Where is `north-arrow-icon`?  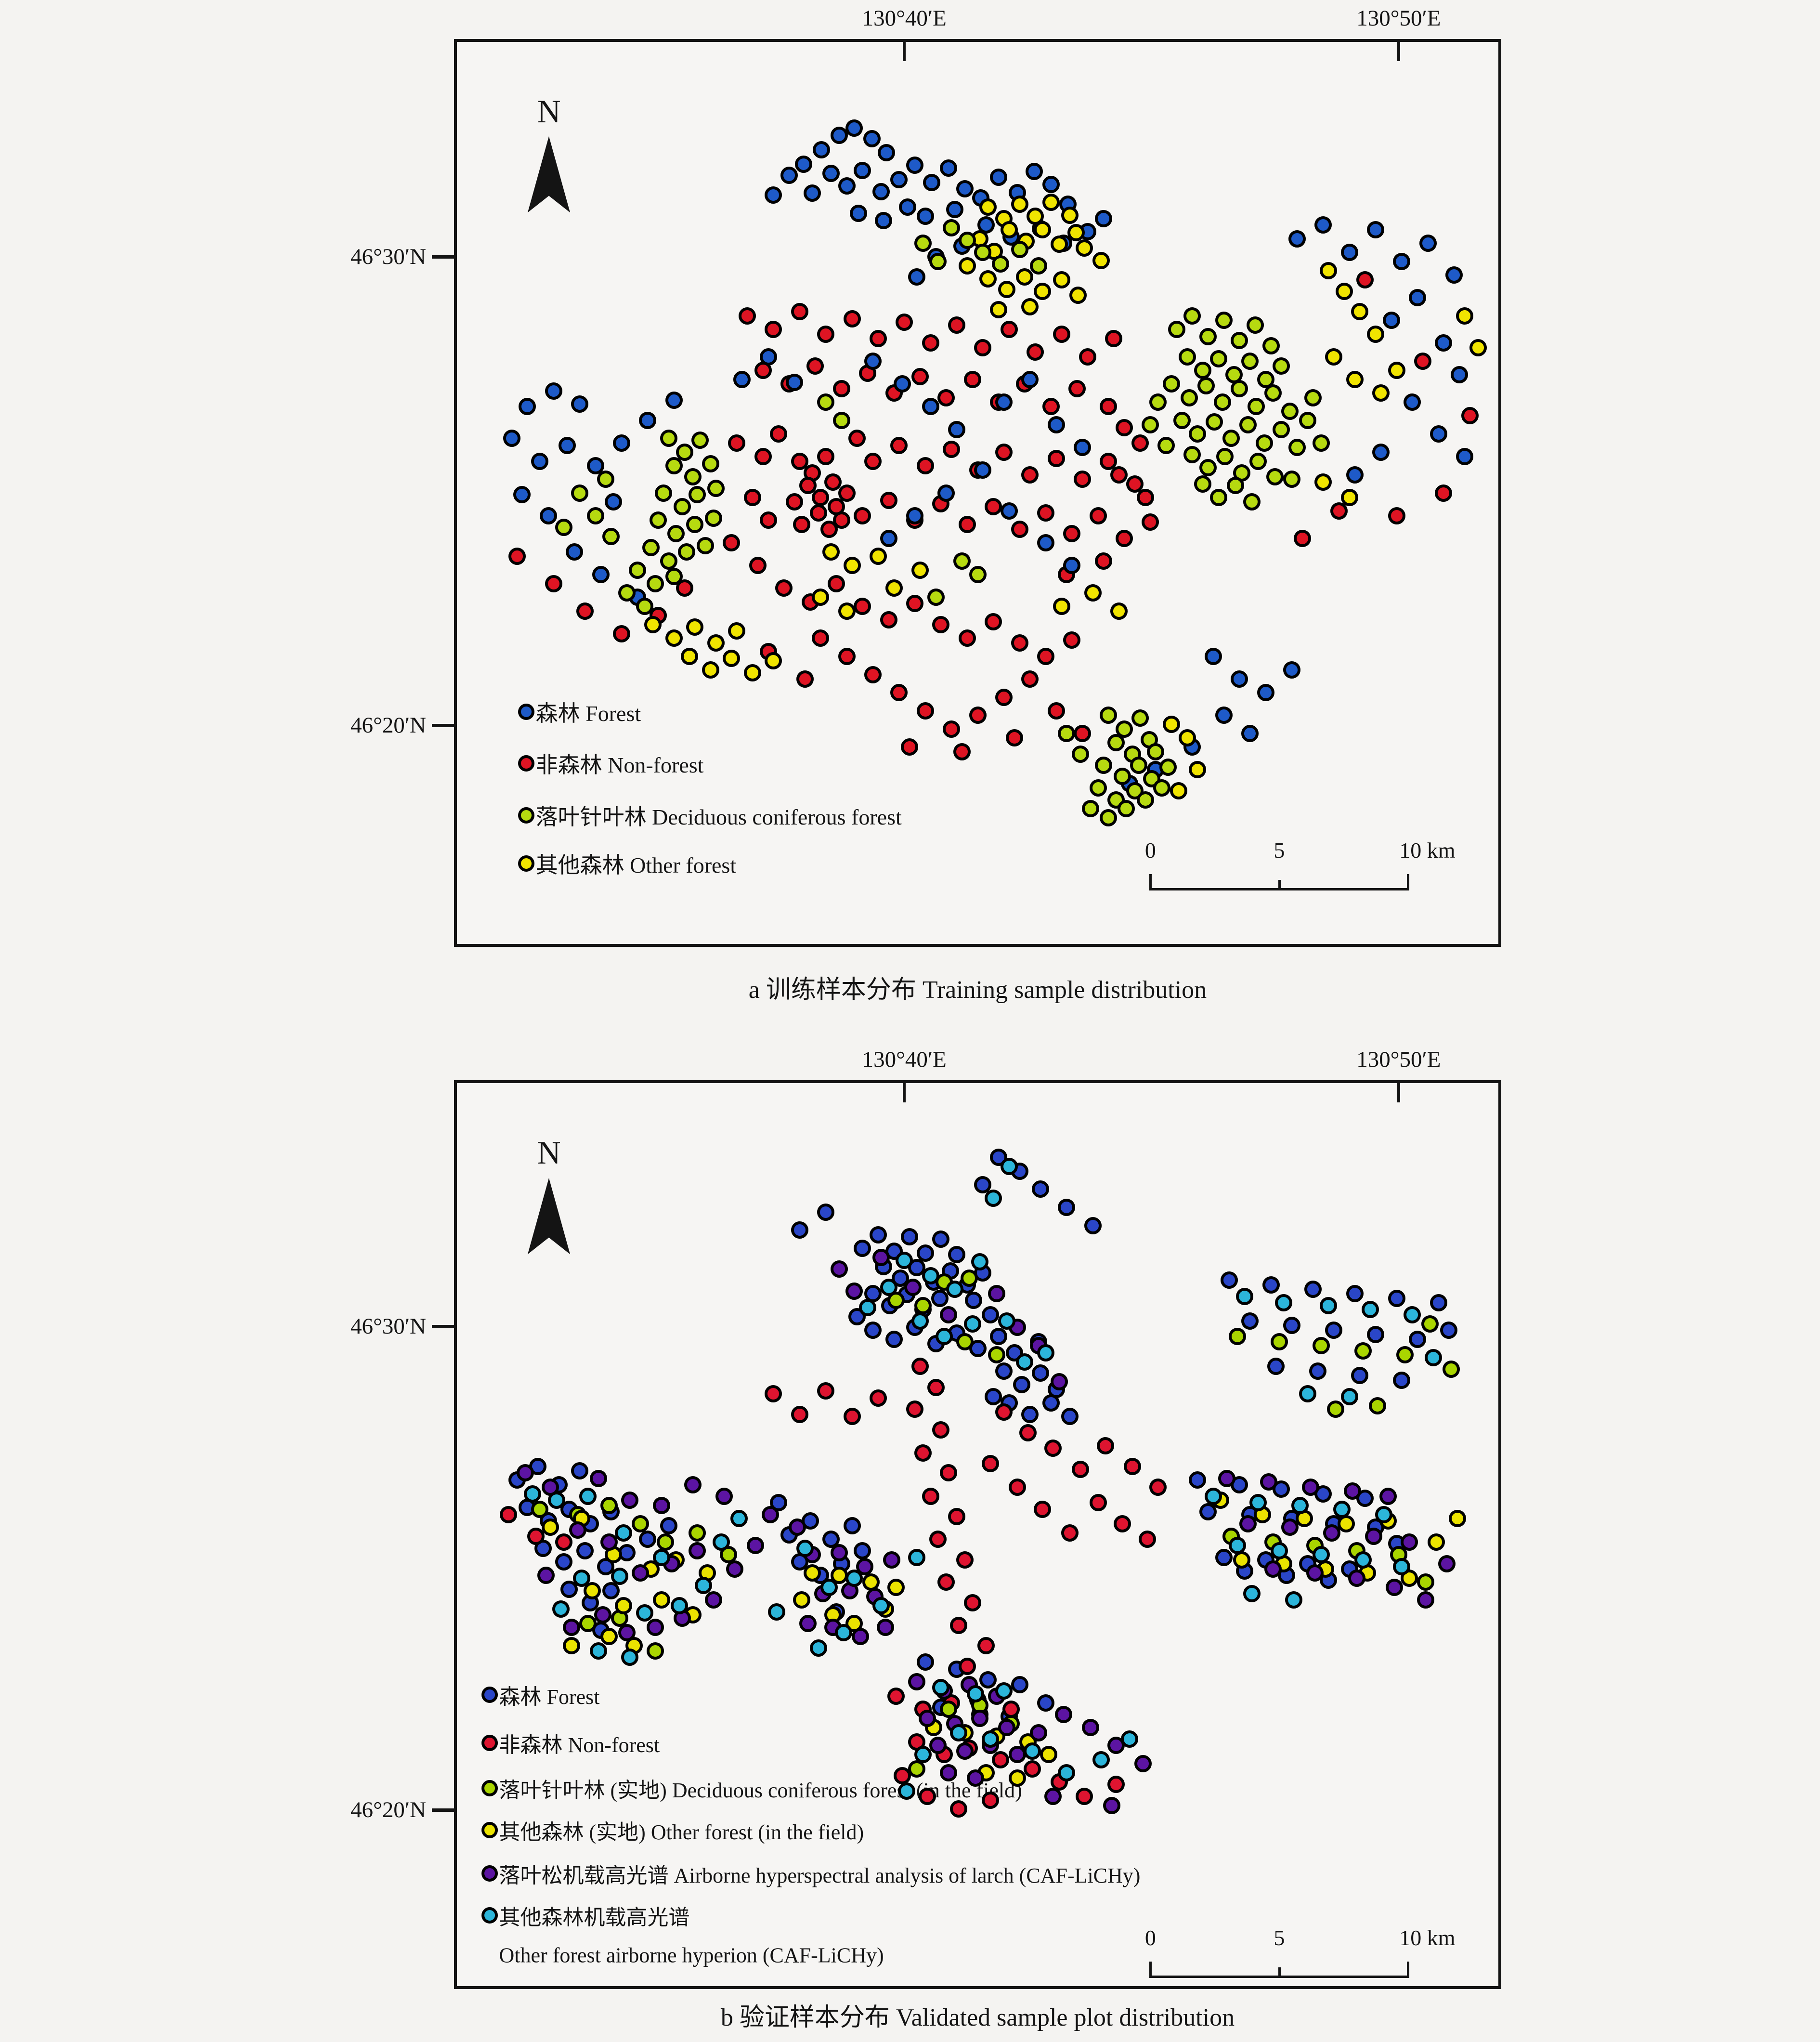
north-arrow-icon is located at coordinates (549, 1216).